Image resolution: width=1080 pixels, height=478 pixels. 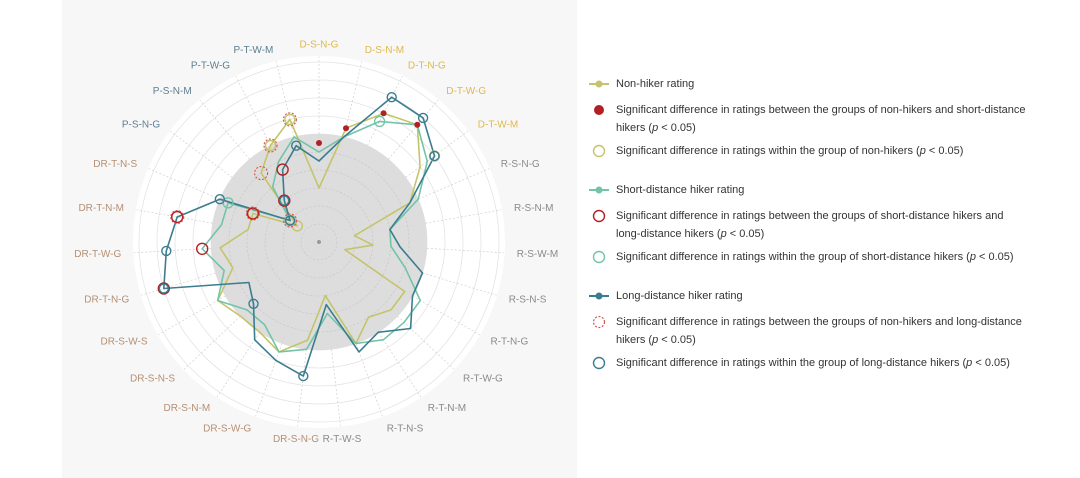 What do you see at coordinates (599, 296) in the screenshot?
I see `long-hiker-line-icon` at bounding box center [599, 296].